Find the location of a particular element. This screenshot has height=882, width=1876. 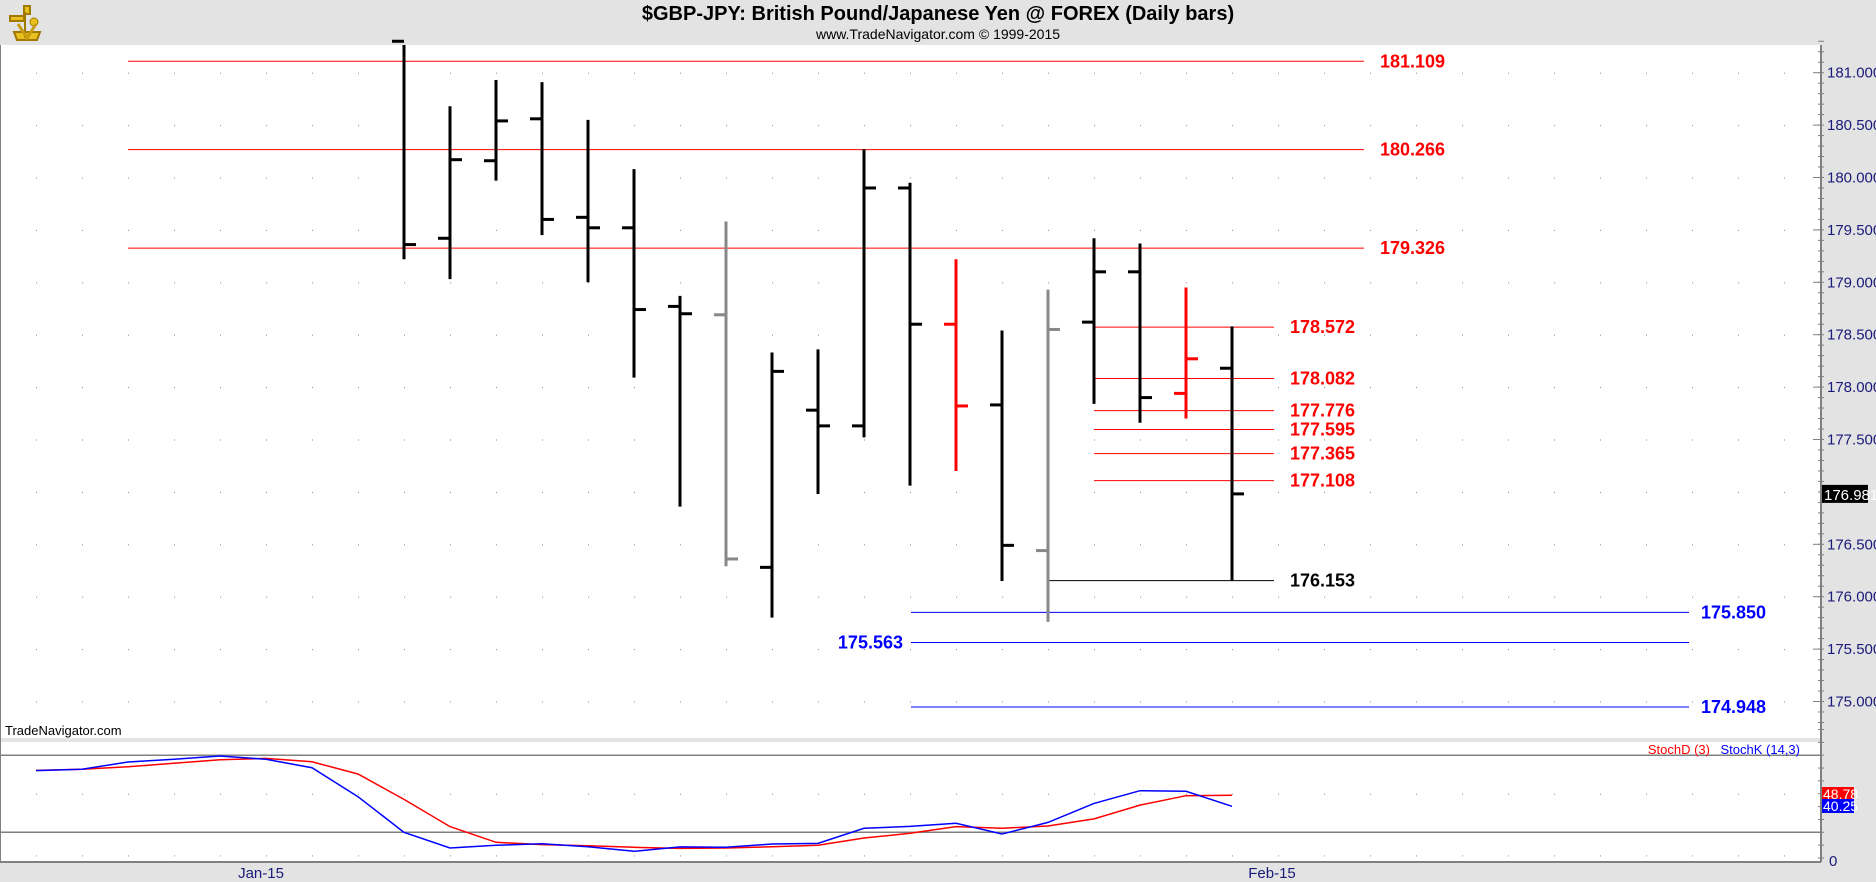

y-tick-label: 180.000 is located at coordinates (1851, 178).